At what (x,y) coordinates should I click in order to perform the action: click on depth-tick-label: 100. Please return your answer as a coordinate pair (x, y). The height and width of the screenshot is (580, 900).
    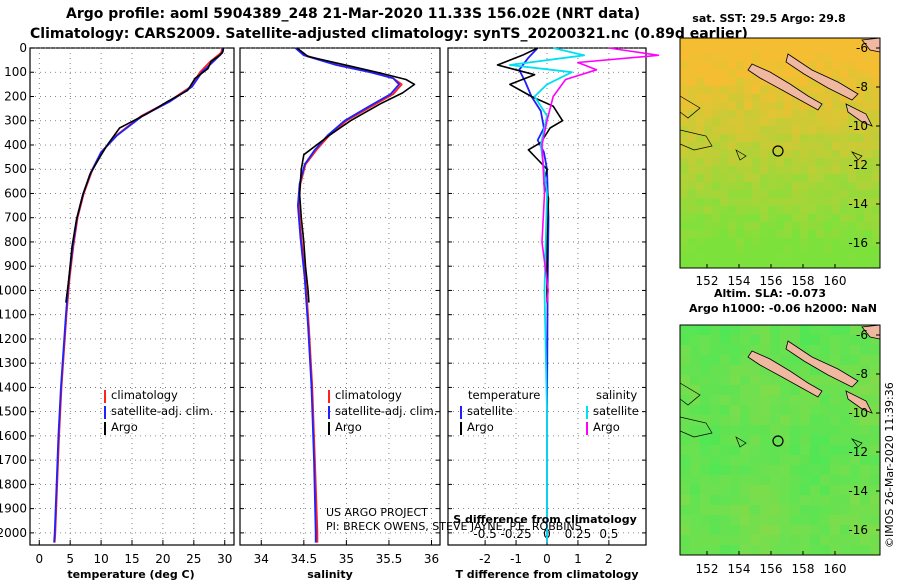
    Looking at the image, I should click on (15, 72).